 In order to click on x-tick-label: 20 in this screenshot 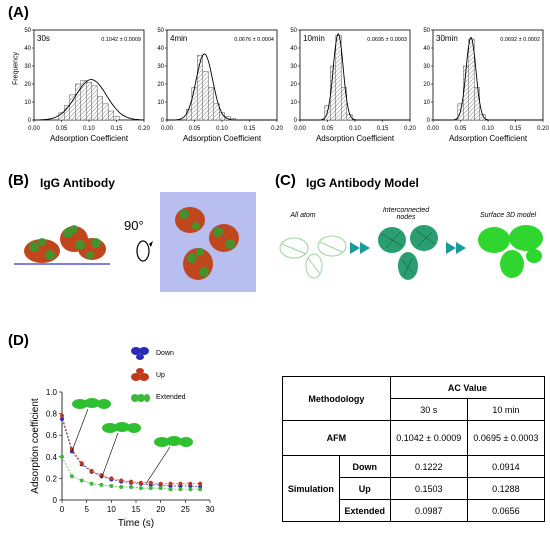, I will do `click(160, 509)`.